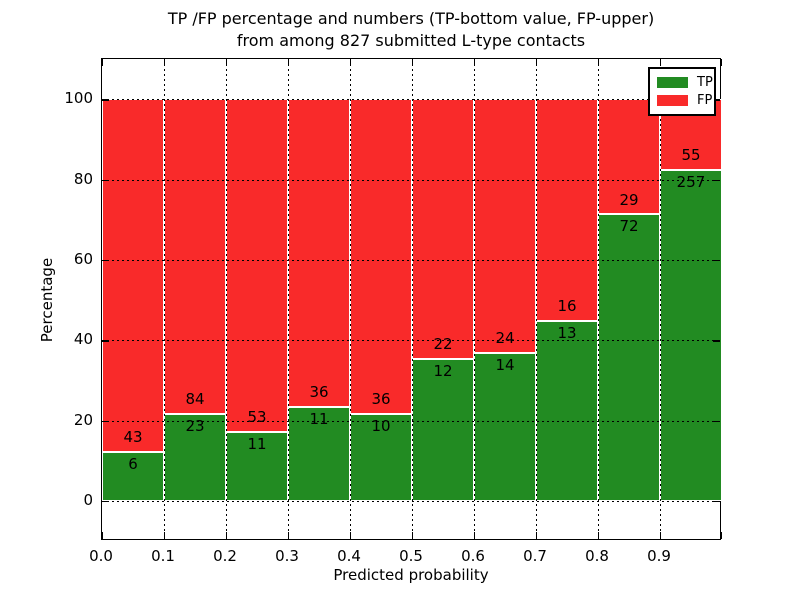 Image resolution: width=800 pixels, height=600 pixels. What do you see at coordinates (88, 499) in the screenshot?
I see `y-tick-label: 0` at bounding box center [88, 499].